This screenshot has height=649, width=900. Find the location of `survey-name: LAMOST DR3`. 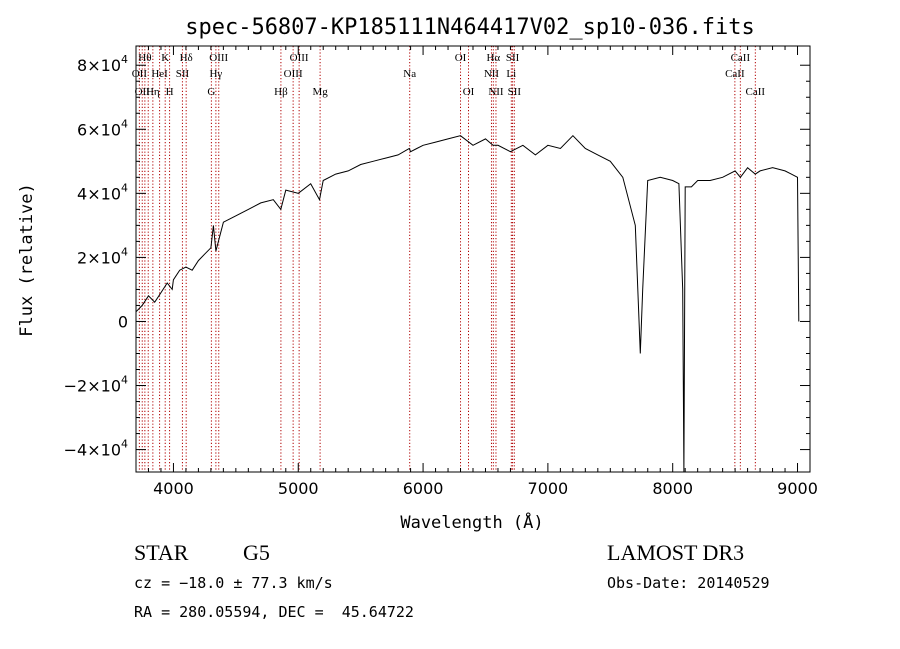

survey-name: LAMOST DR3 is located at coordinates (676, 552).